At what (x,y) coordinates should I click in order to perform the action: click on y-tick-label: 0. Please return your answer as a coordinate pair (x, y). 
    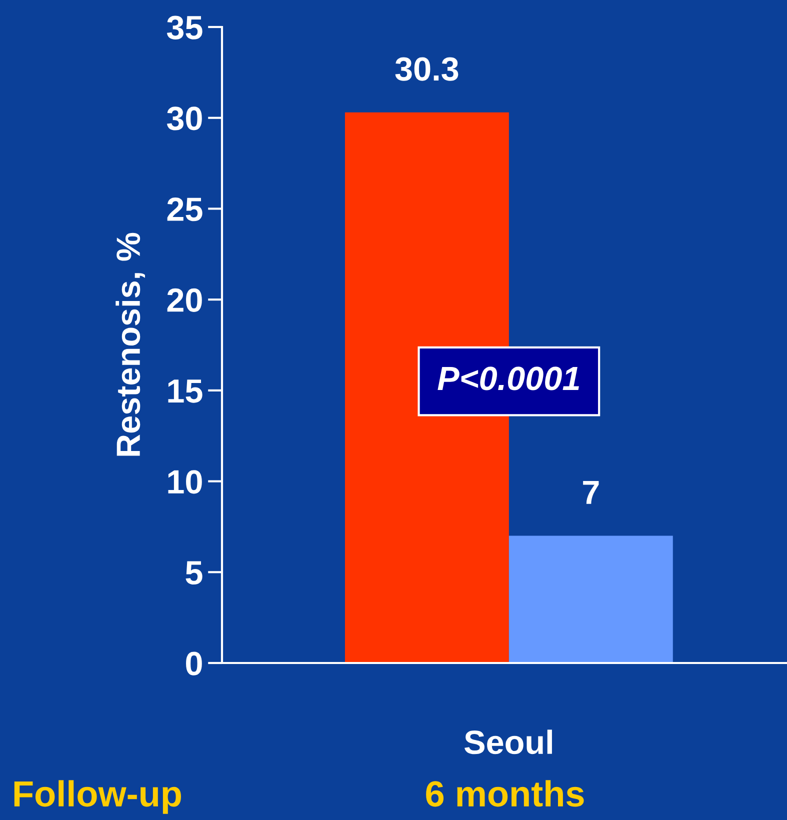
    Looking at the image, I should click on (194, 664).